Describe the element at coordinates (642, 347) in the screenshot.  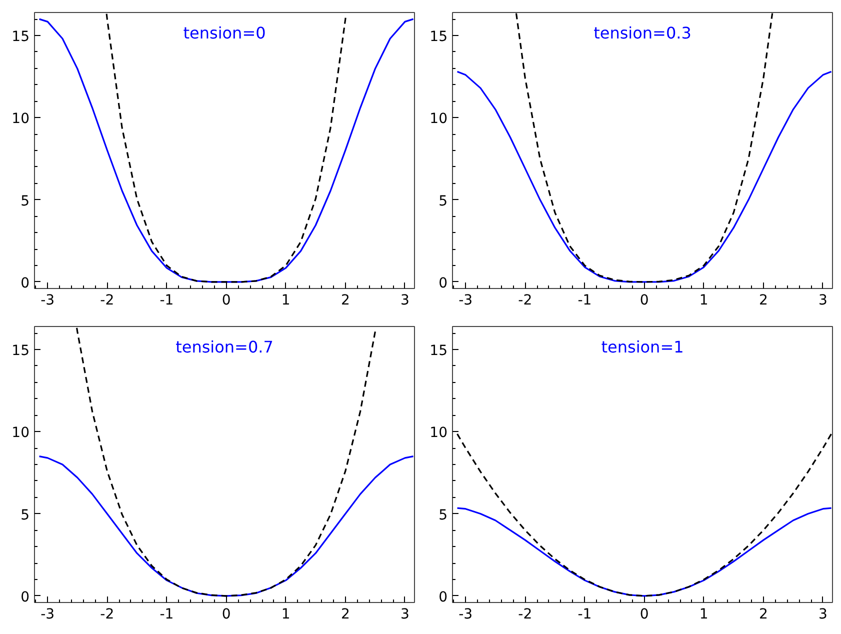
I see `annotation: tension=1` at that location.